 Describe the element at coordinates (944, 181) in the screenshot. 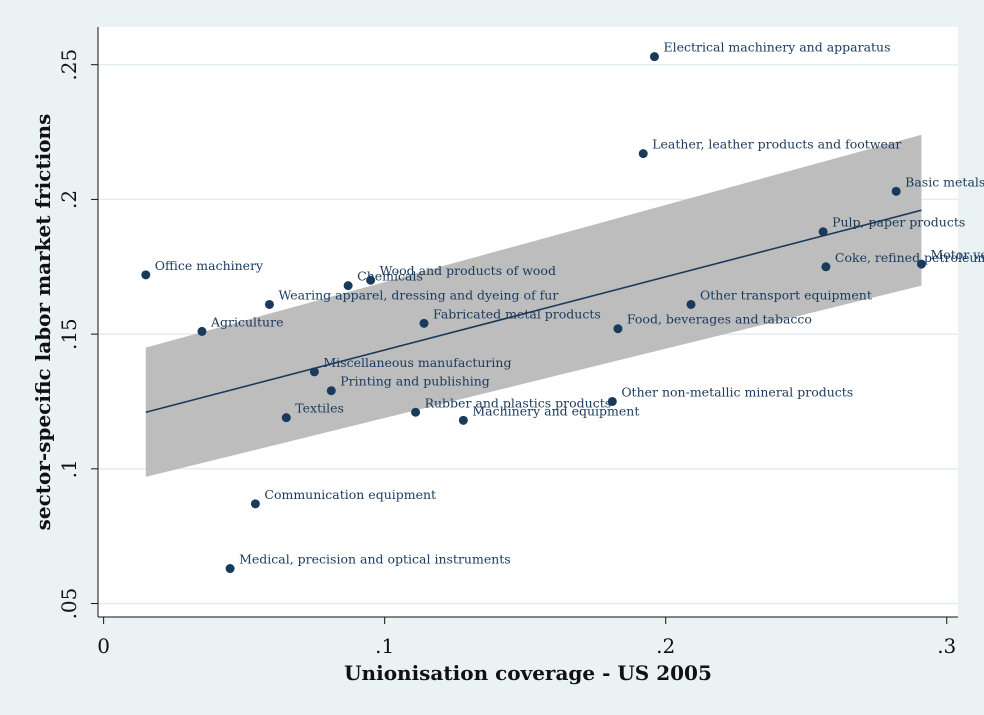

I see `data-label: Basic metals` at that location.